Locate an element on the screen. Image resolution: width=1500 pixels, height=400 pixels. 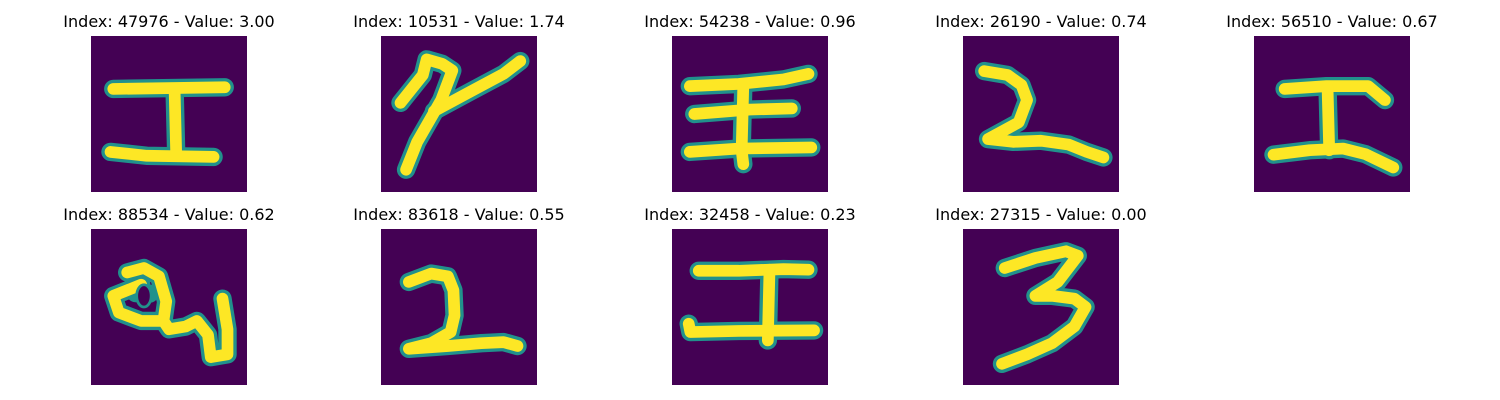
panel-title: Index: 83618 - Value: 0.55 is located at coordinates (459, 214).